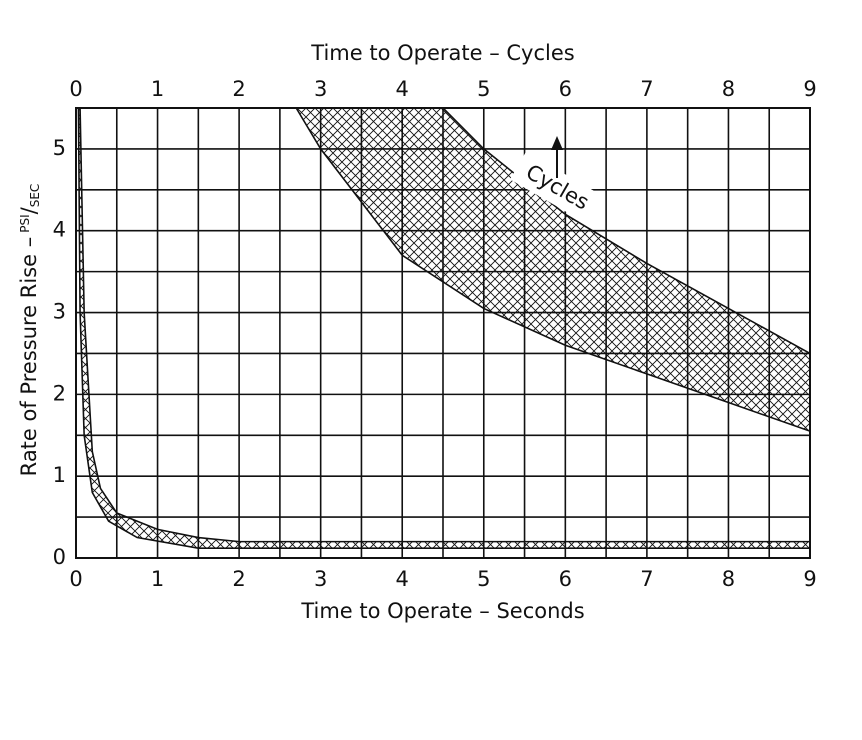 The height and width of the screenshot is (740, 862). I want to click on annotation-arrowhead, so click(557, 143).